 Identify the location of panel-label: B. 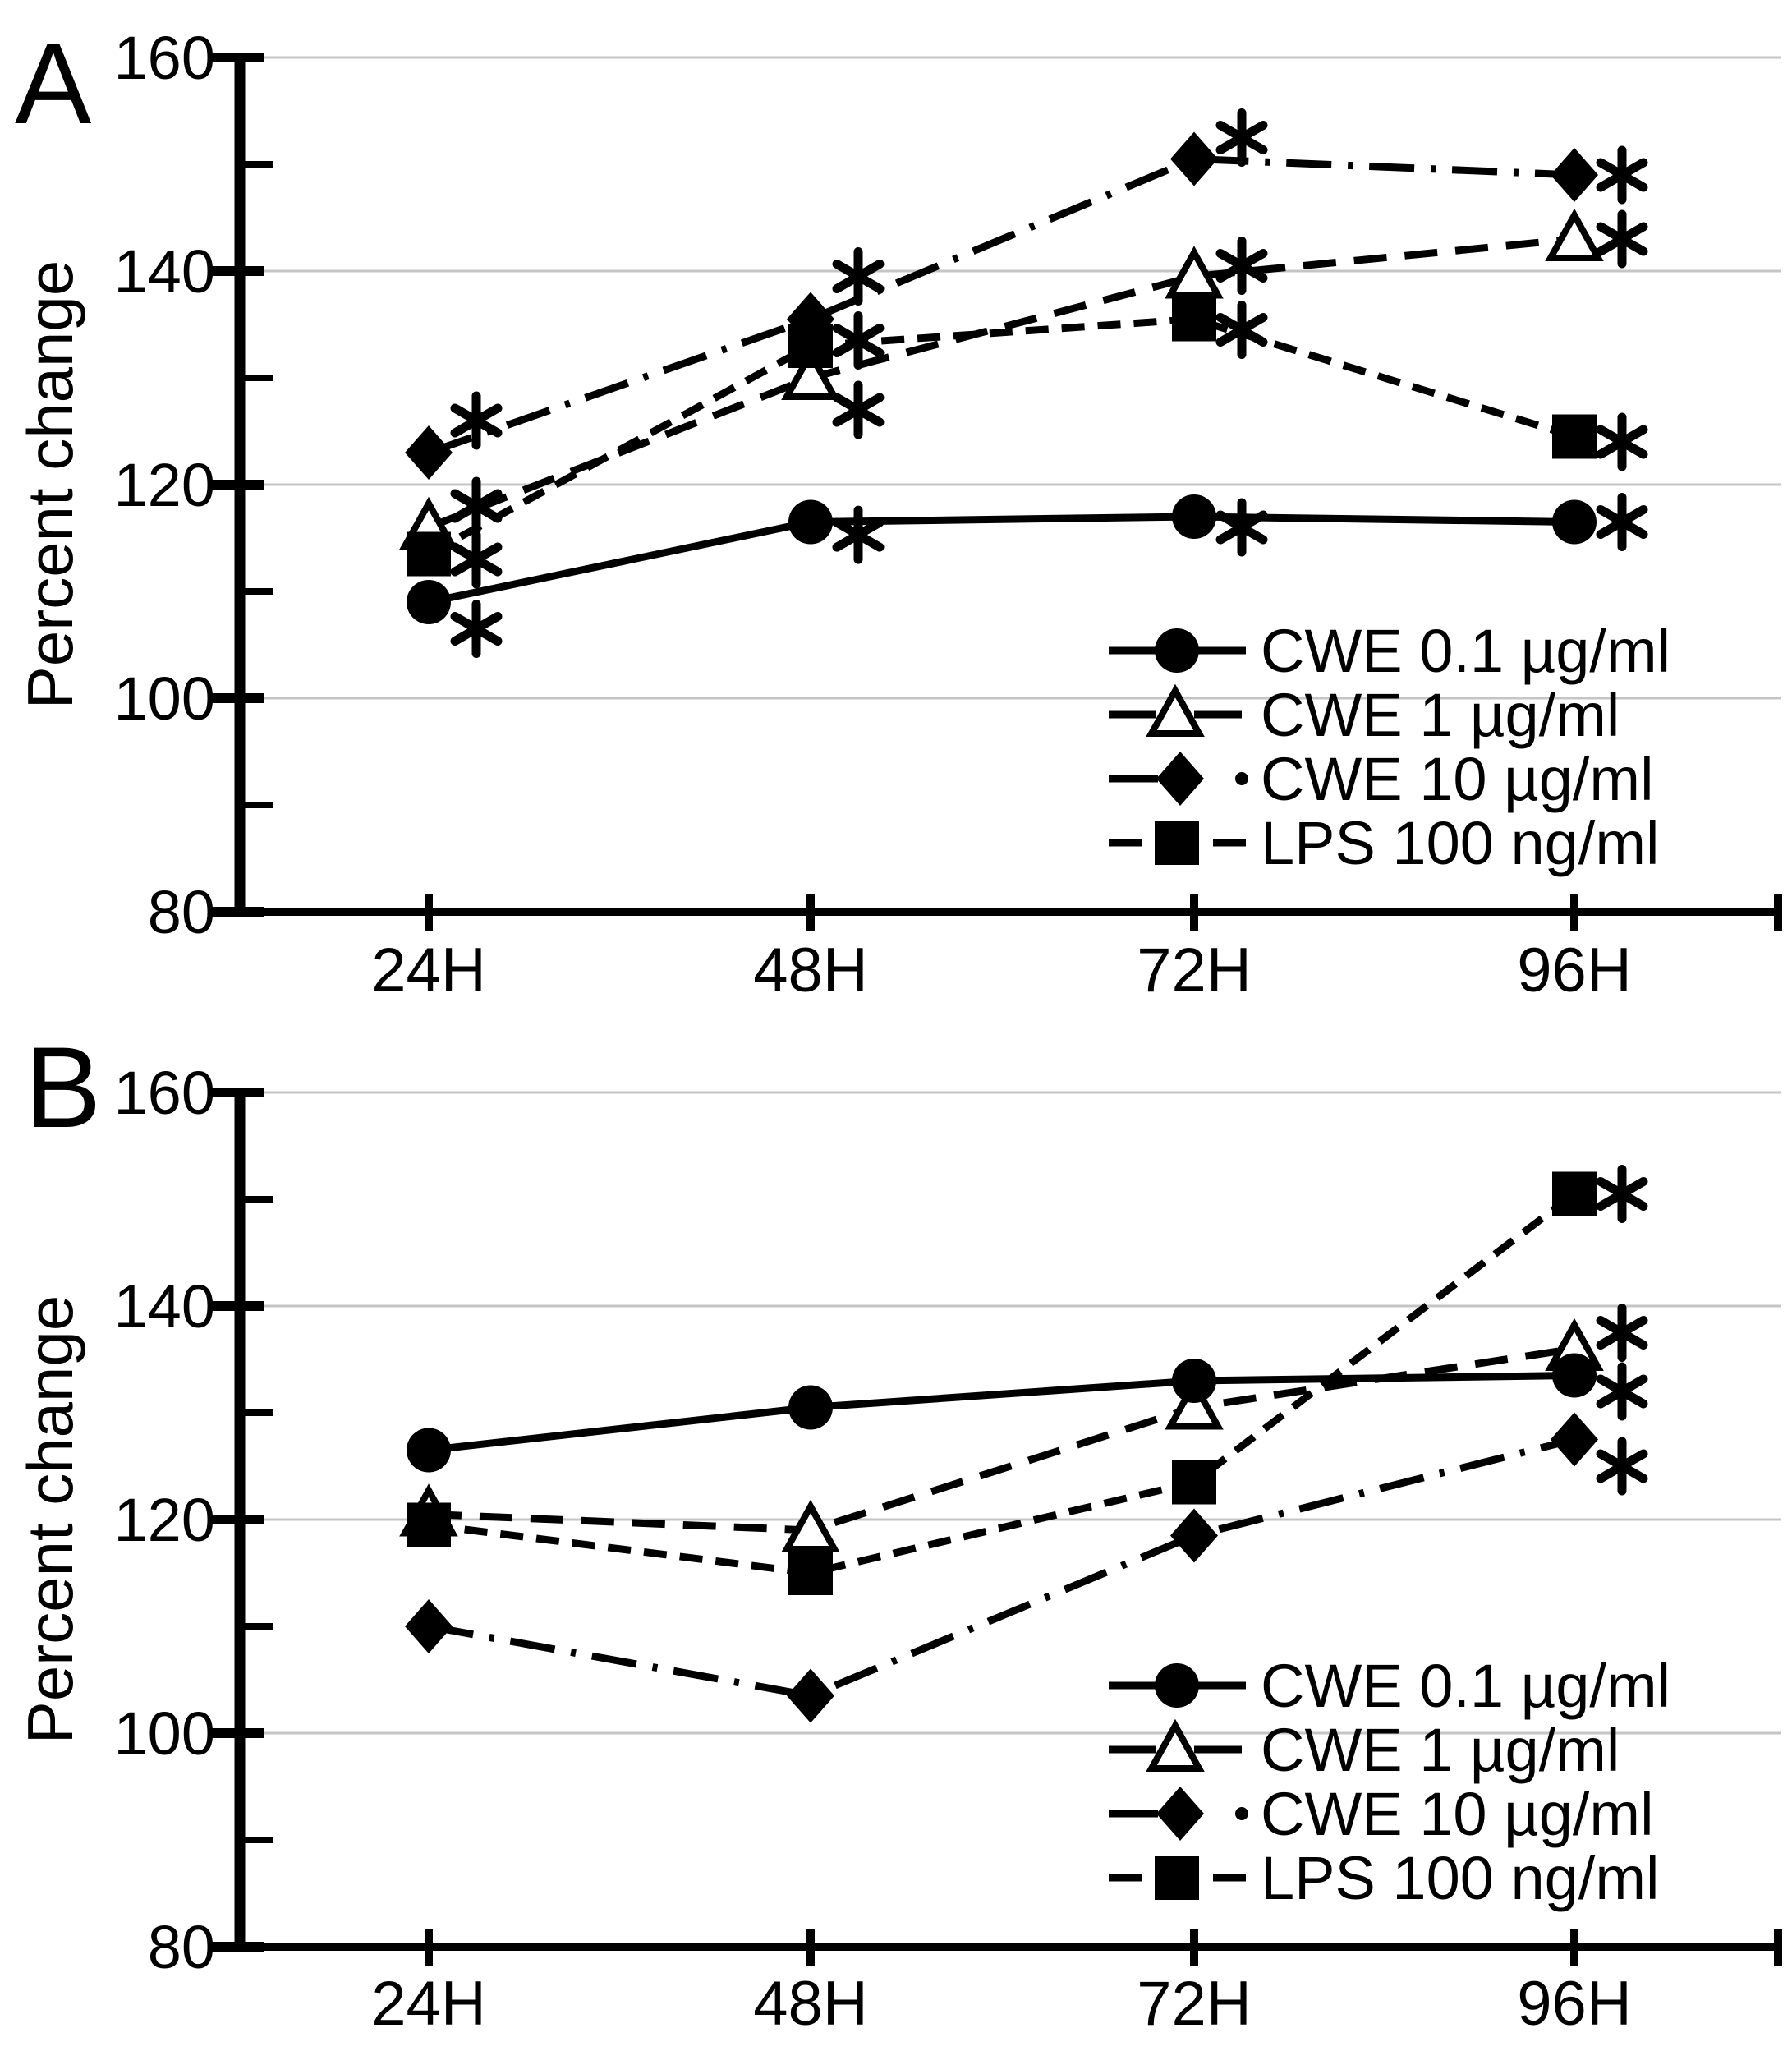
(63, 1087).